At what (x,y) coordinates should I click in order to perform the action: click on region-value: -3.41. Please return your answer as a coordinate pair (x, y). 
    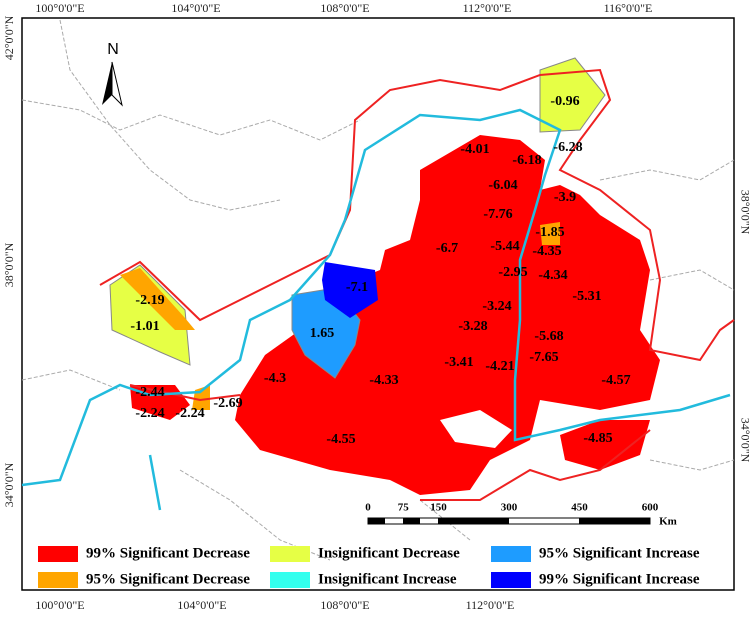
    Looking at the image, I should click on (458, 362).